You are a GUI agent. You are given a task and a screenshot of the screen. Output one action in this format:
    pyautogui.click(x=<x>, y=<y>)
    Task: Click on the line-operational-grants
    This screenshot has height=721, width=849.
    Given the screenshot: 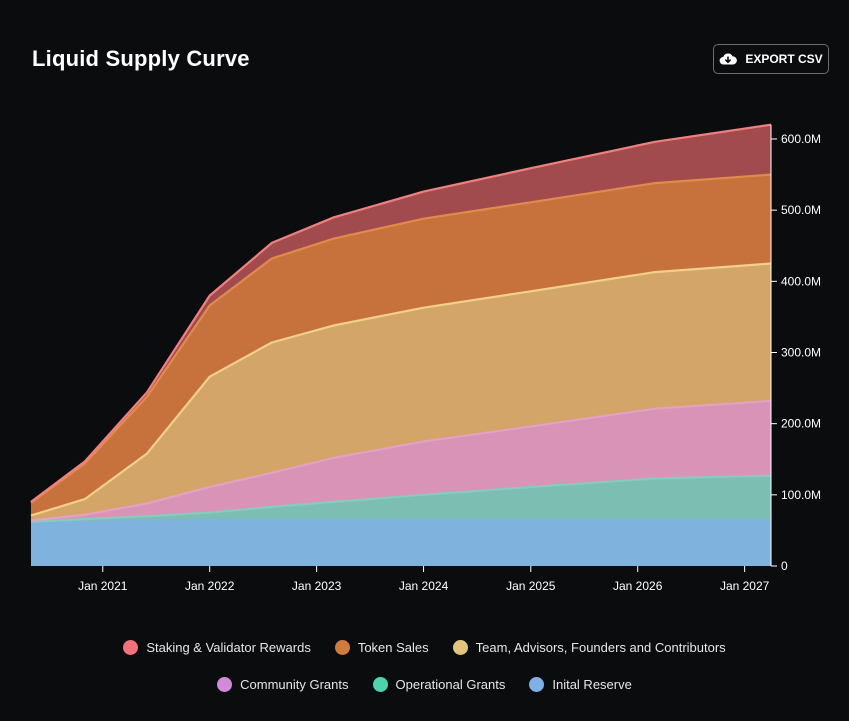 What is the action you would take?
    pyautogui.click(x=401, y=498)
    